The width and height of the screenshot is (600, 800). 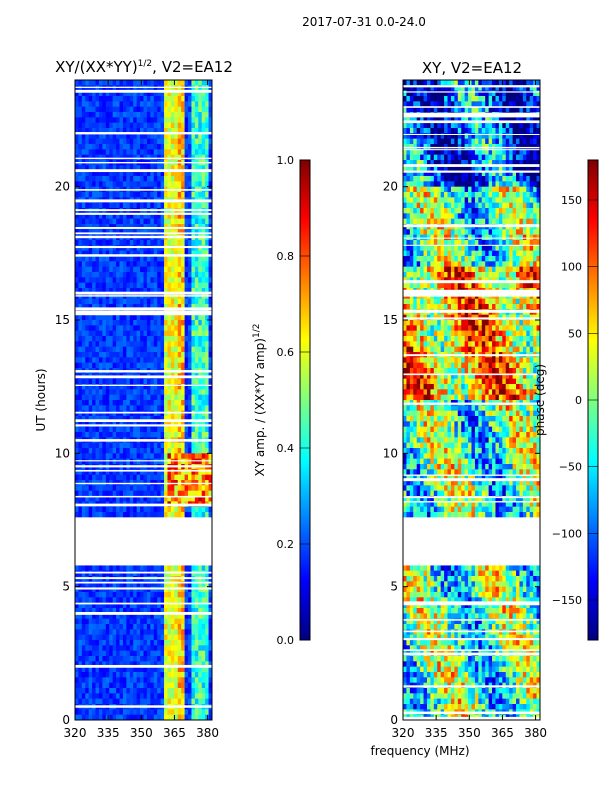 I want to click on flagged-row, so click(x=143, y=190).